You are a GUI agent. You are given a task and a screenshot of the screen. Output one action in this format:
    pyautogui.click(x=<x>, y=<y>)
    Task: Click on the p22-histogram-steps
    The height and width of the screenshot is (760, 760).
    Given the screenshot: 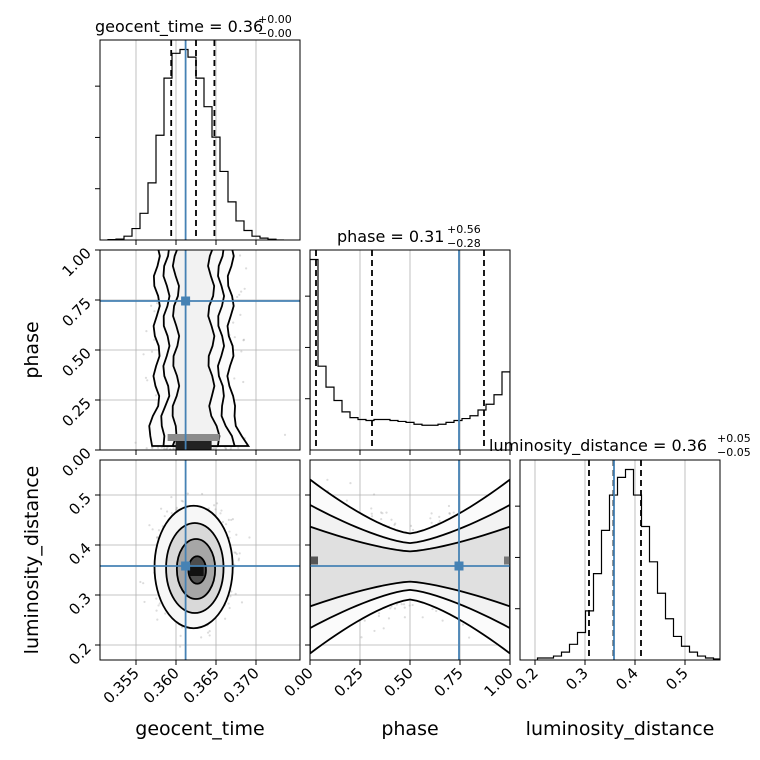 What is the action you would take?
    pyautogui.click(x=628, y=564)
    